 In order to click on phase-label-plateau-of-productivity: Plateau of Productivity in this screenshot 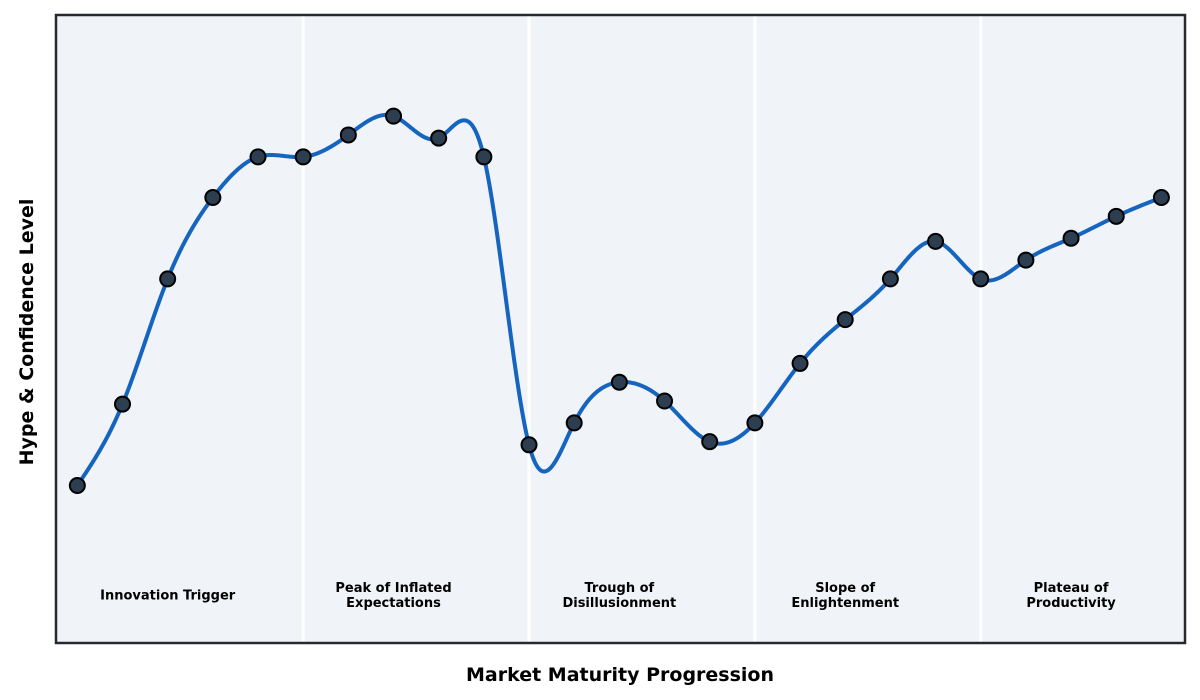, I will do `click(1071, 595)`.